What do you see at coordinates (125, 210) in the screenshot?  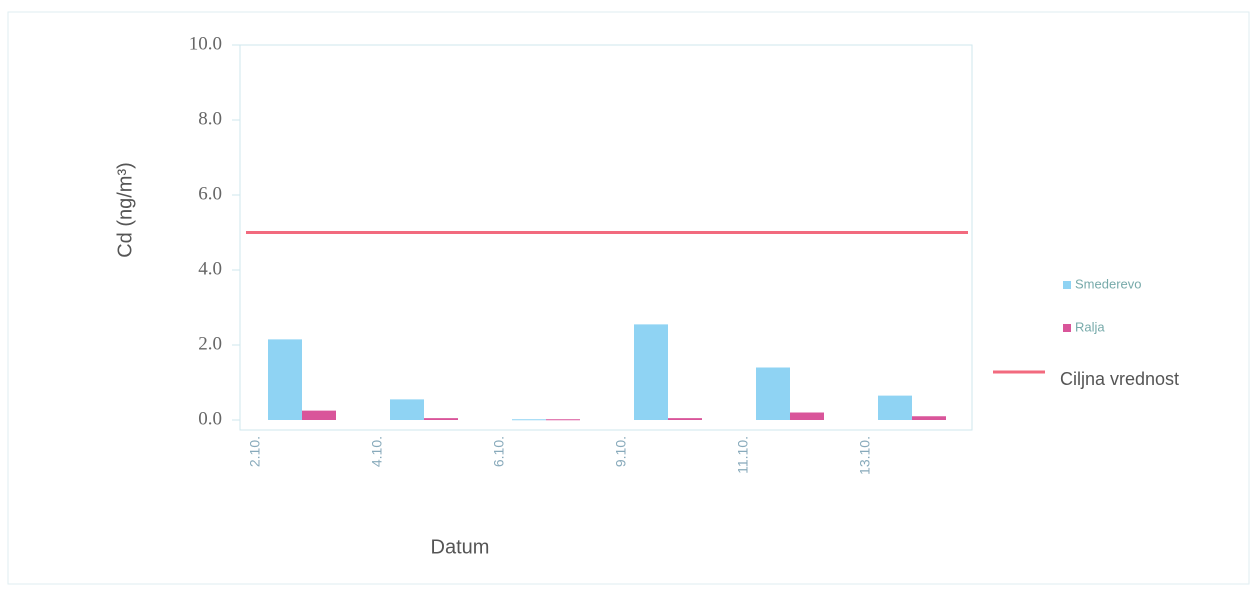 I see `y-axis-label: Cd (ng/m³)` at bounding box center [125, 210].